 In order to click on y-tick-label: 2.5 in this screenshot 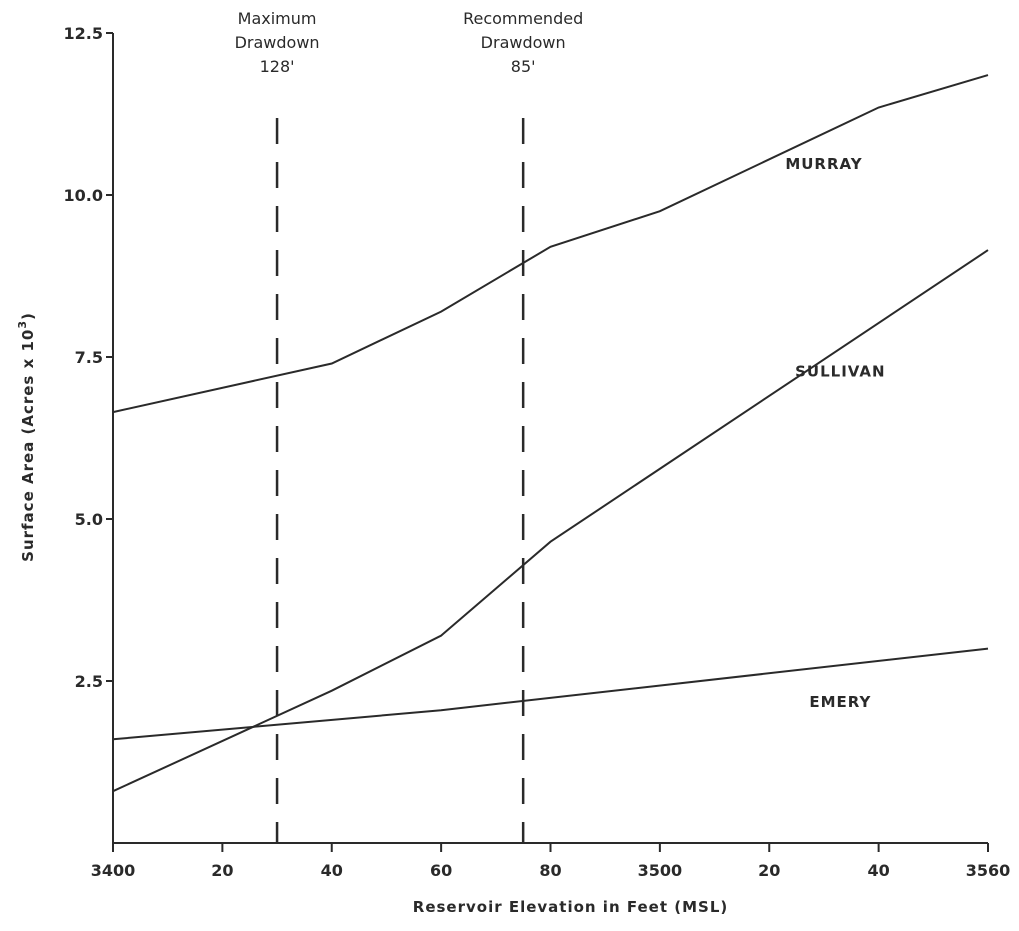, I will do `click(89, 681)`.